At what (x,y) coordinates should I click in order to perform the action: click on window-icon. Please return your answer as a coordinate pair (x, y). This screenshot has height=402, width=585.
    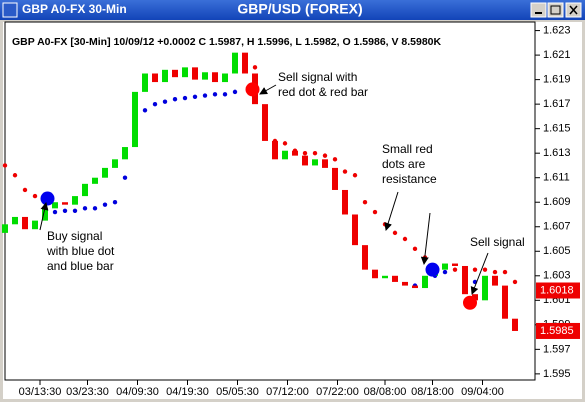
    Looking at the image, I should click on (10, 10).